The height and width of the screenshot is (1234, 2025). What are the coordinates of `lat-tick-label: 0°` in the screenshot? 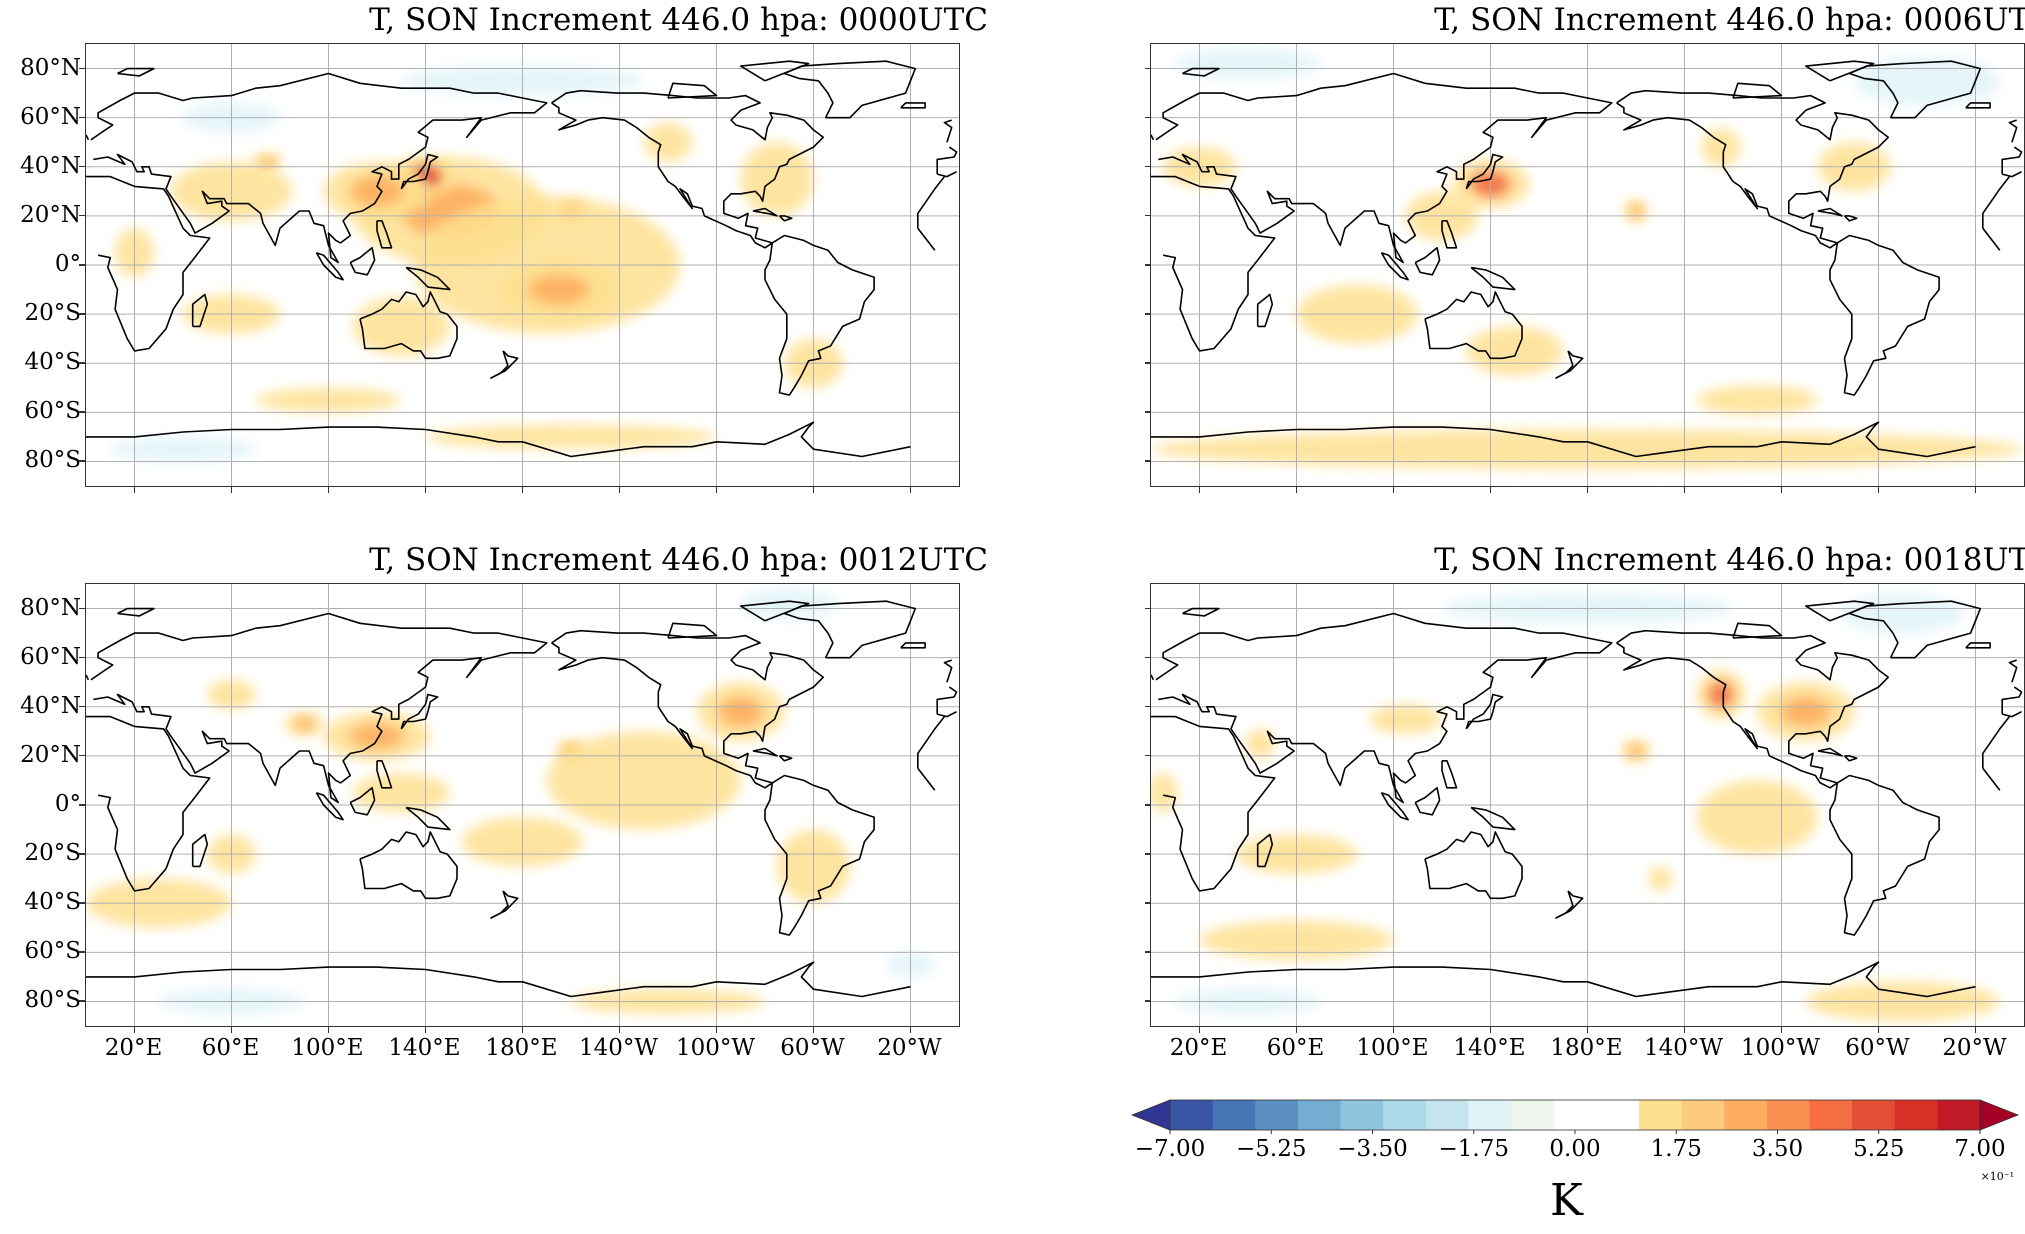 It's located at (67, 804).